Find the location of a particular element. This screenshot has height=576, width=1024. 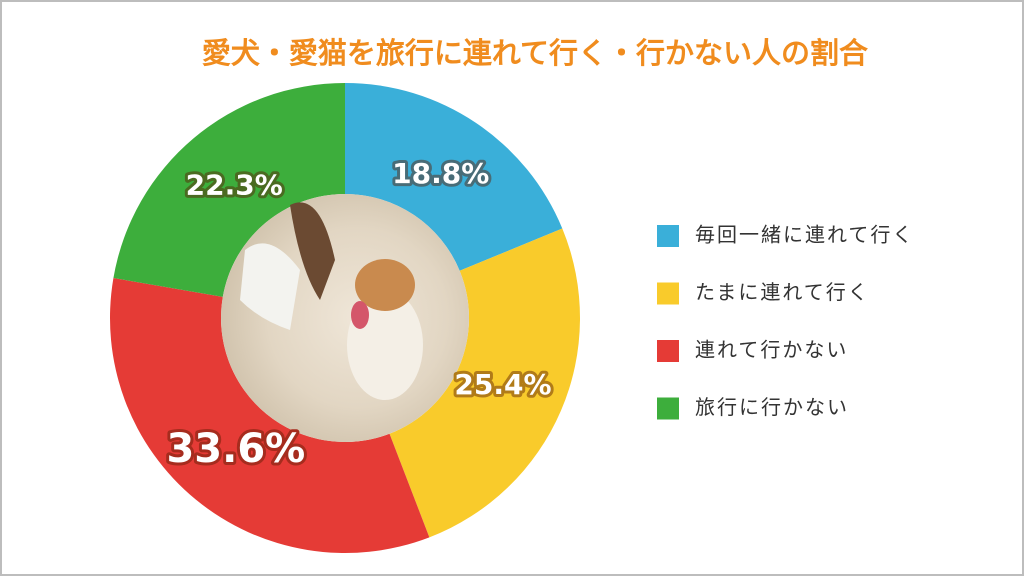

legend-label: 旅行に行かない is located at coordinates (772, 407).